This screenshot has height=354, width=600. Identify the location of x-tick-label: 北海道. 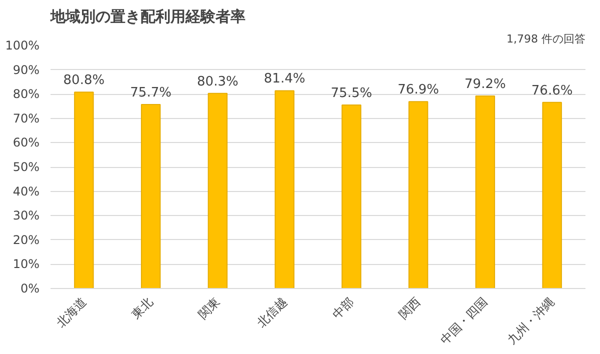
(71, 312).